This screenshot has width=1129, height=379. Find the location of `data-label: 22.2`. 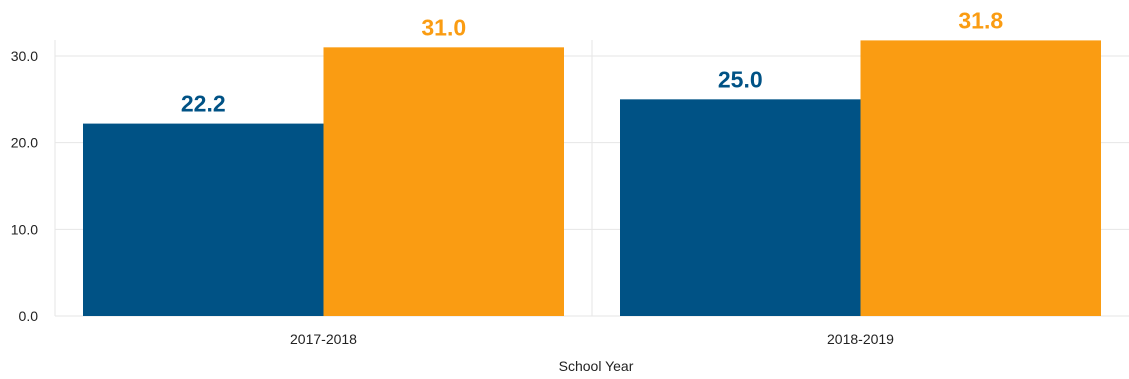

data-label: 22.2 is located at coordinates (203, 104).